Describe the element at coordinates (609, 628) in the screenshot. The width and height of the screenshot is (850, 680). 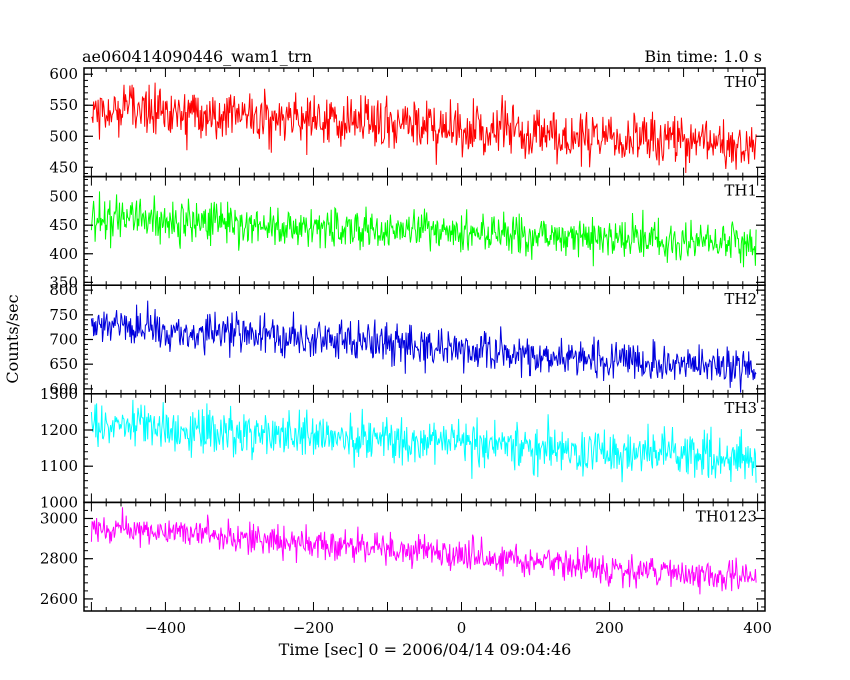
I see `x-tick-label: 200` at that location.